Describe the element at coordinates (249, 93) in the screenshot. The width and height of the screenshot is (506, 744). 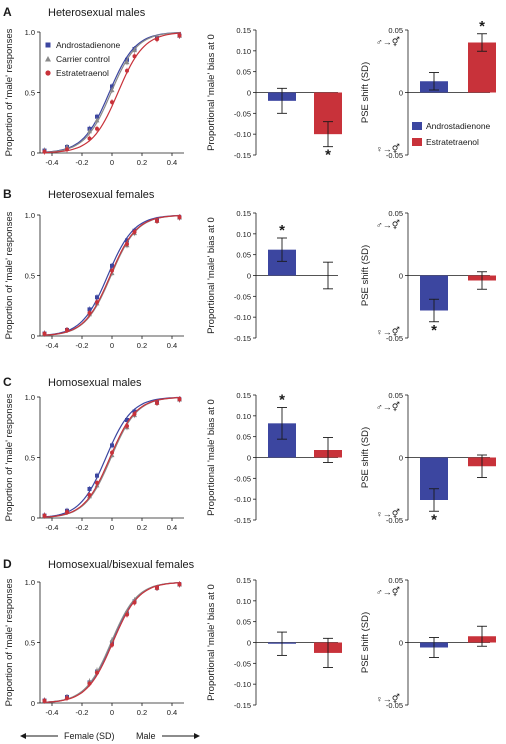
I see `bias-y-tick-label: 0` at that location.